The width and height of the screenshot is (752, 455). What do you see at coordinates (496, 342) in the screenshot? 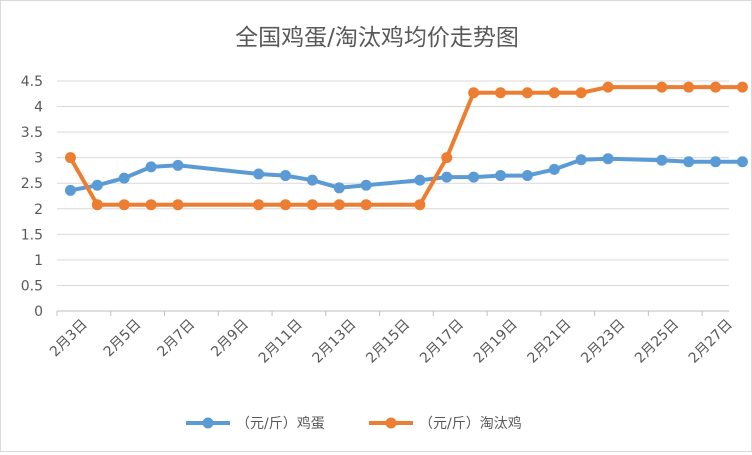
I see `x-tick-label: 2月19日` at bounding box center [496, 342].